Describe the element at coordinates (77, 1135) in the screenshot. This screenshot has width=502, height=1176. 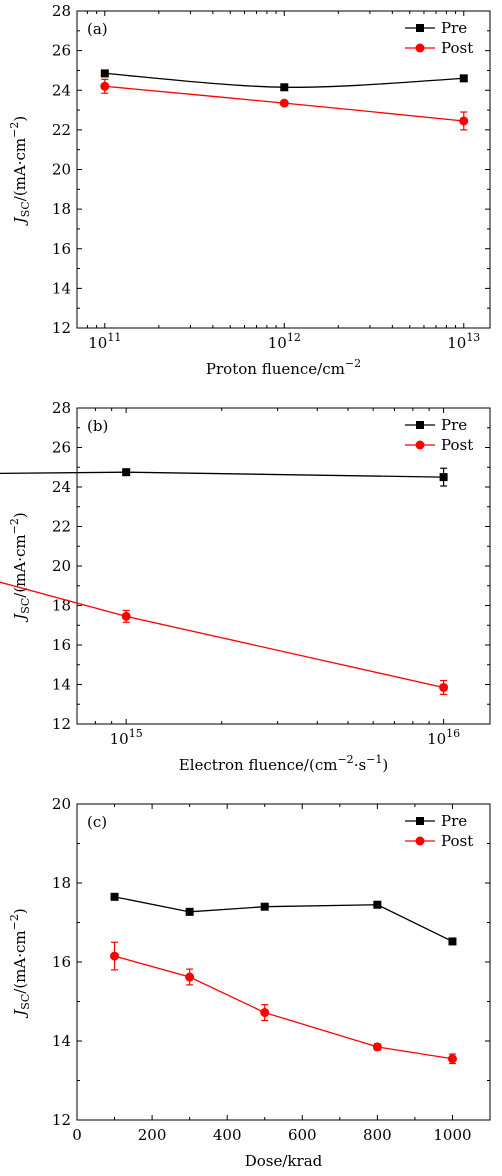
I see `x-tick-label: 0` at that location.